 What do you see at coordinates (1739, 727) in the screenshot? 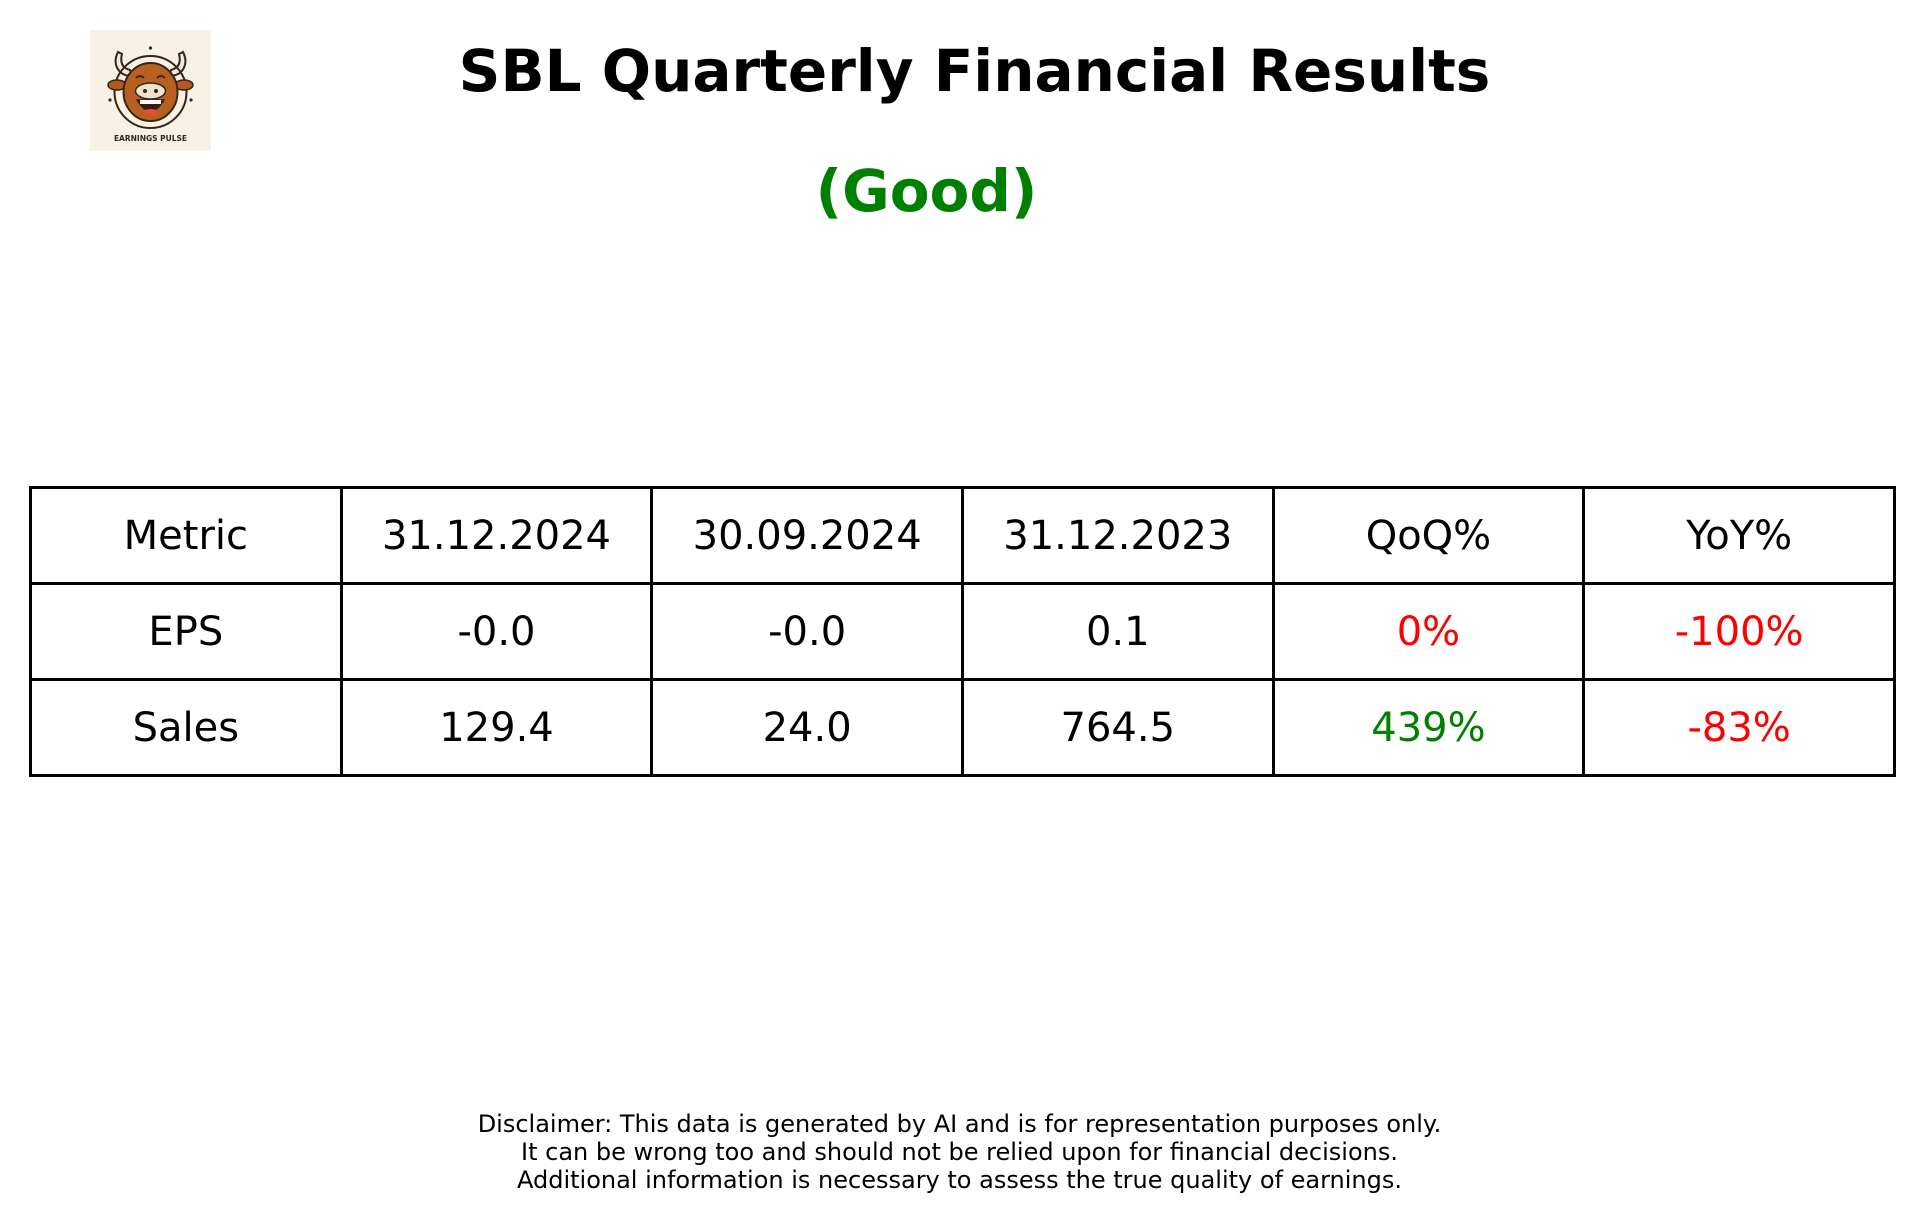
I see `yoy-cell: -83%` at bounding box center [1739, 727].